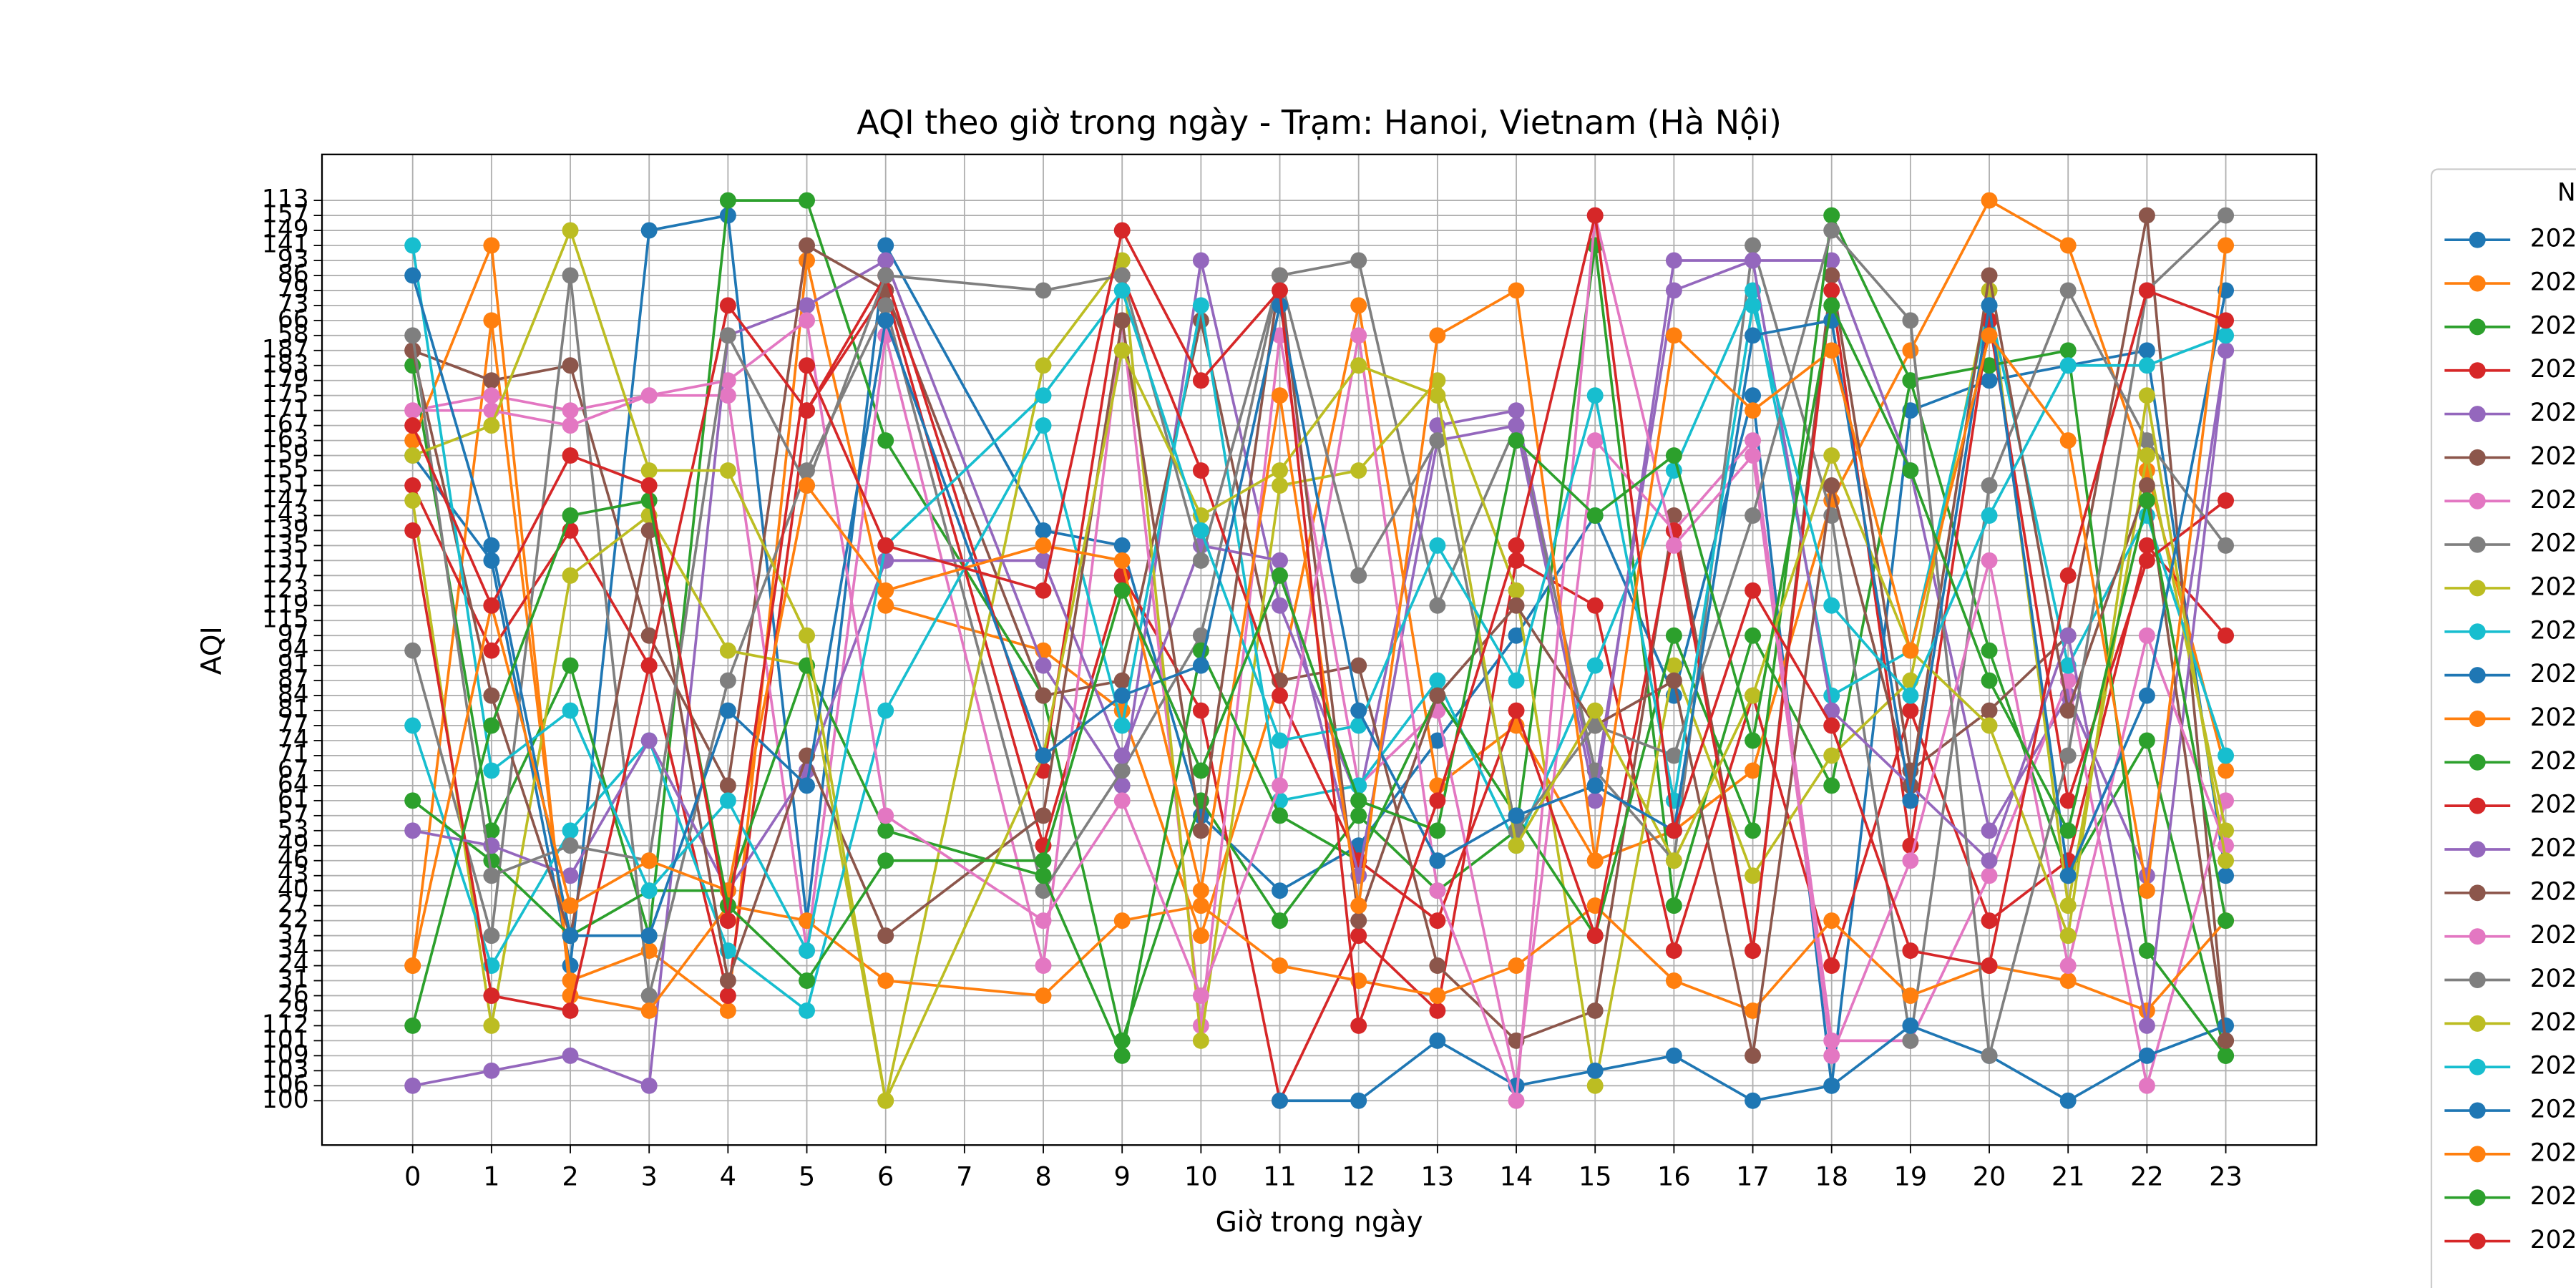 The image size is (2576, 1288). What do you see at coordinates (2553, 413) in the screenshot?
I see `legend-label: 2025-01-05` at bounding box center [2553, 413].